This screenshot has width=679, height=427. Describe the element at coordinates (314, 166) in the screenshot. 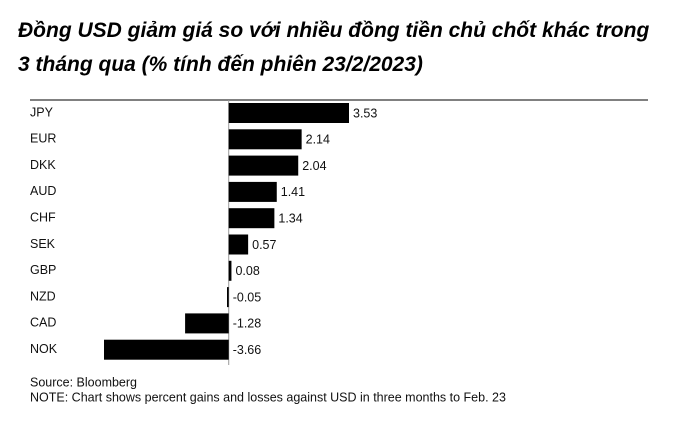

I see `value-label: 2.04` at that location.